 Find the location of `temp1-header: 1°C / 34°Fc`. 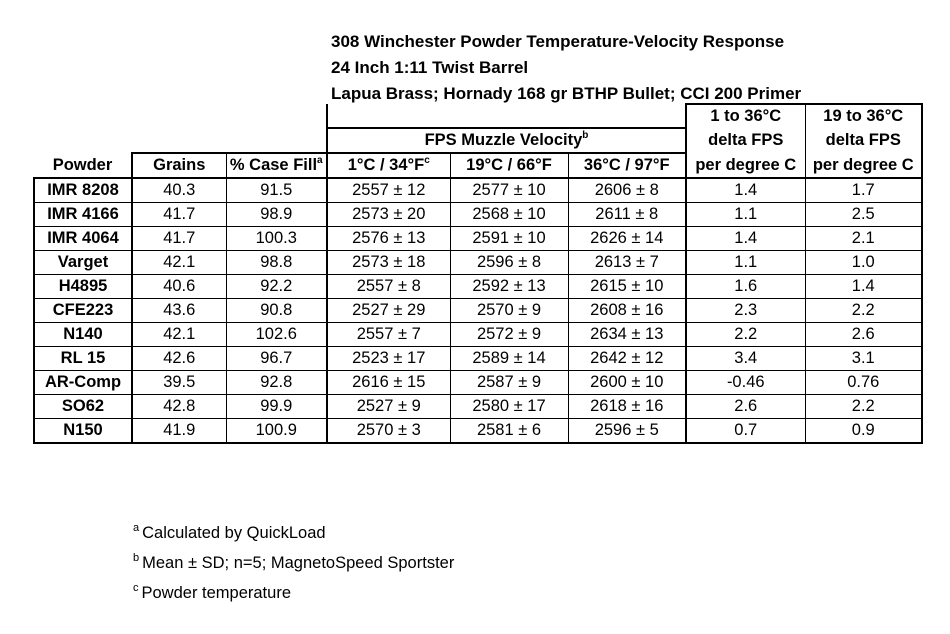

temp1-header: 1°C / 34°Fc is located at coordinates (388, 165).